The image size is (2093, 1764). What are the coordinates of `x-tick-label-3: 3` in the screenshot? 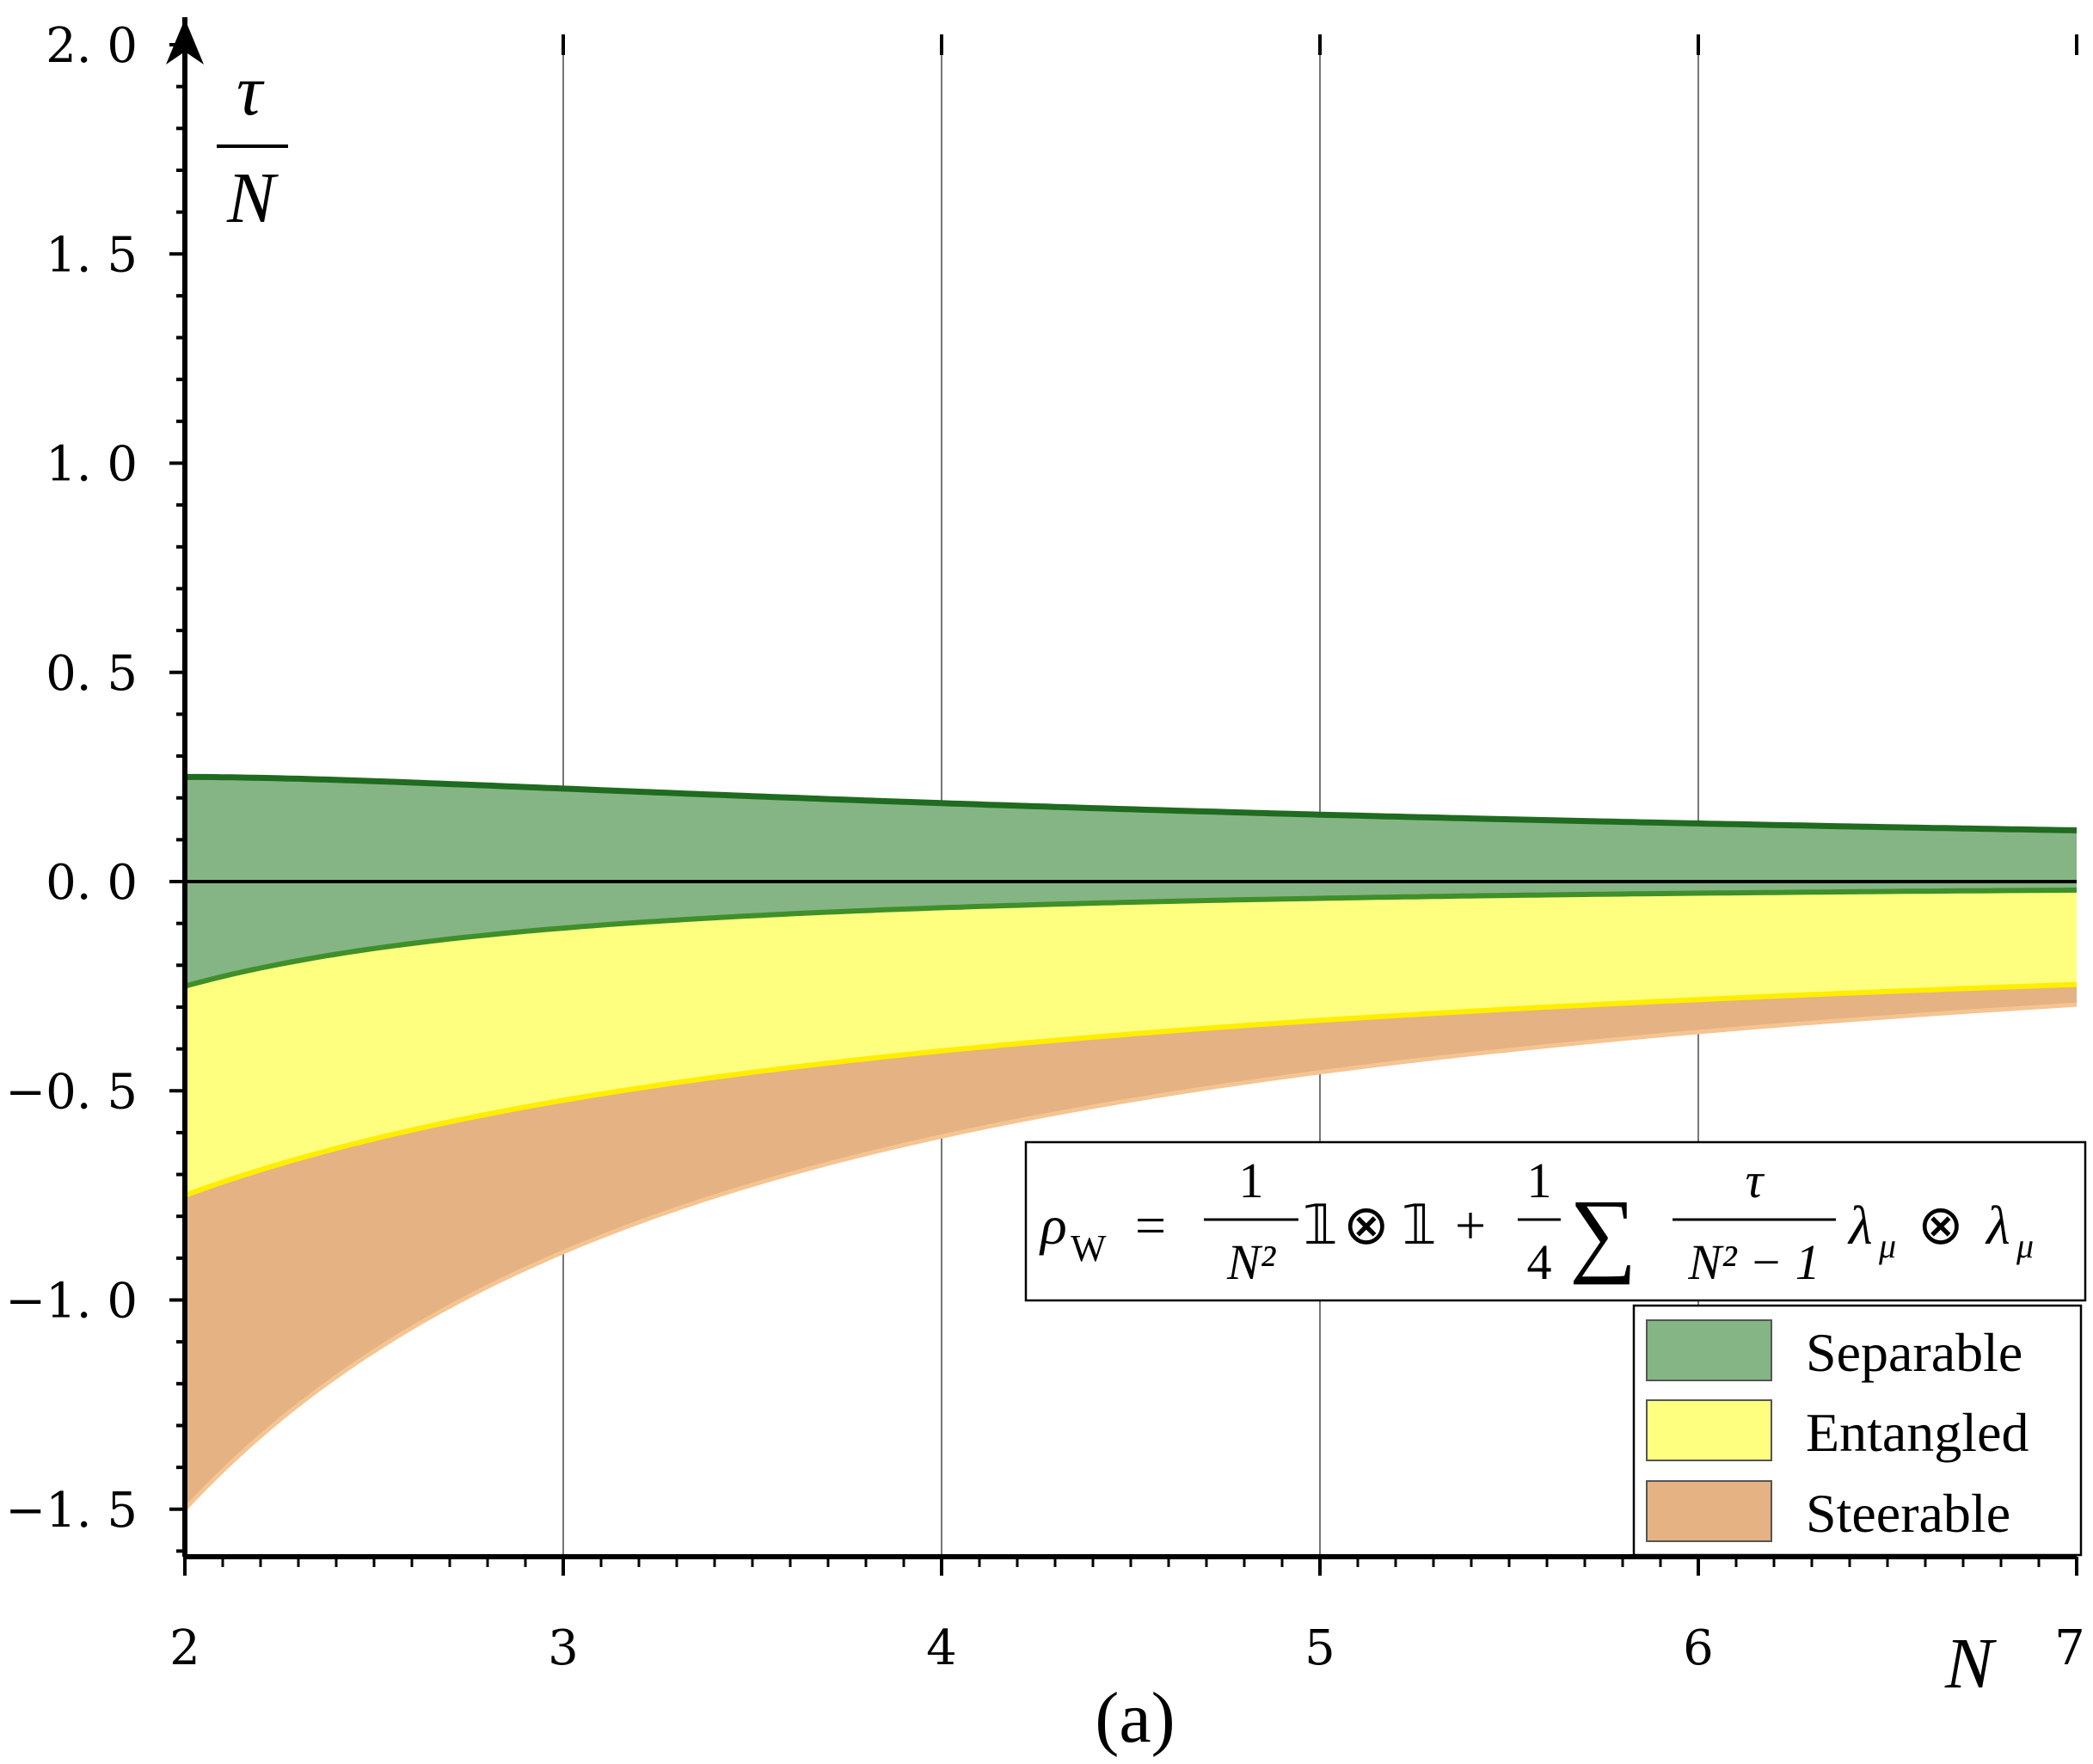 It's located at (563, 1648).